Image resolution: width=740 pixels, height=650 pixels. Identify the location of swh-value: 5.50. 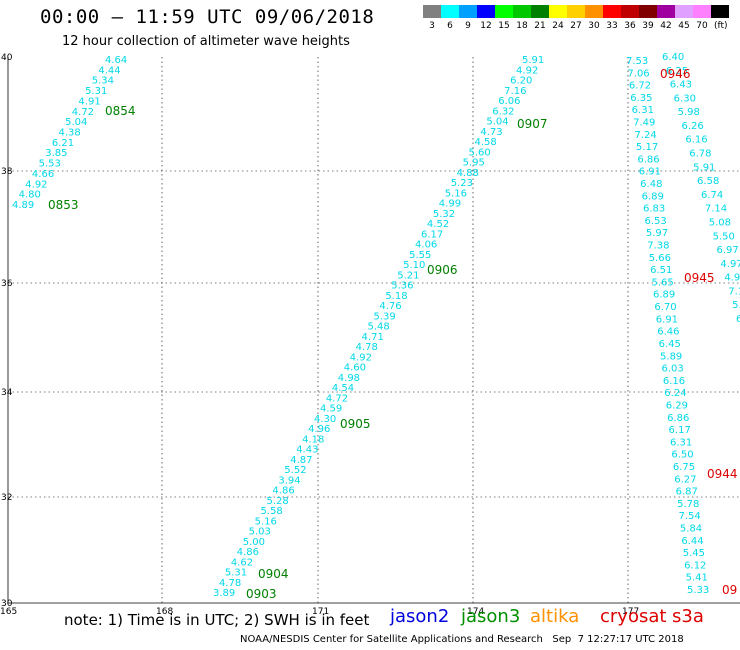
(724, 236).